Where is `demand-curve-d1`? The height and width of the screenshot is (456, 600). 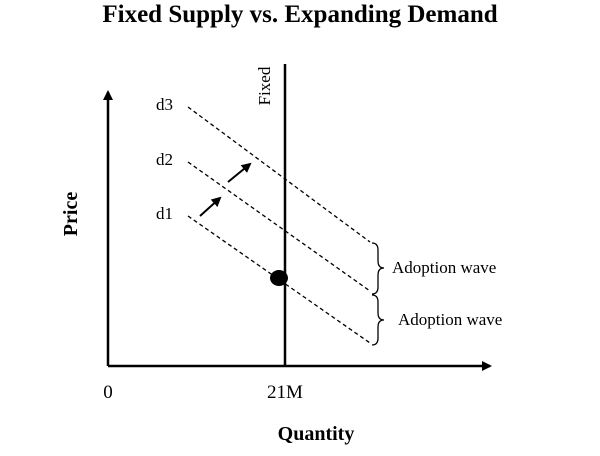
demand-curve-d1 is located at coordinates (279, 279).